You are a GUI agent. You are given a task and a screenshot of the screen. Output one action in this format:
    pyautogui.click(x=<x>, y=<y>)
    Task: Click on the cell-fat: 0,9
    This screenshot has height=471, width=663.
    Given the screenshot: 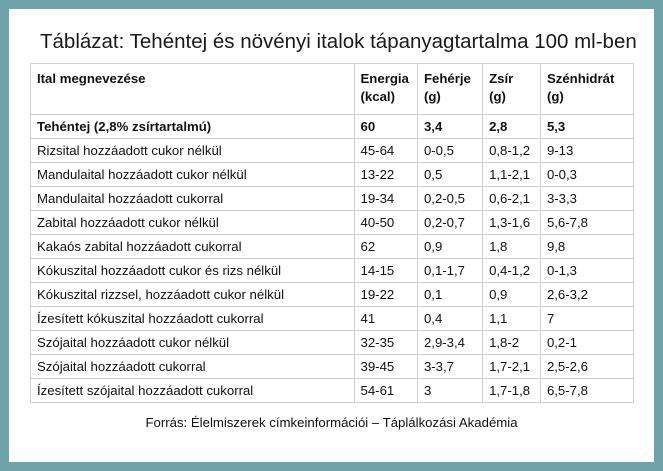 What is the action you would take?
    pyautogui.click(x=511, y=294)
    